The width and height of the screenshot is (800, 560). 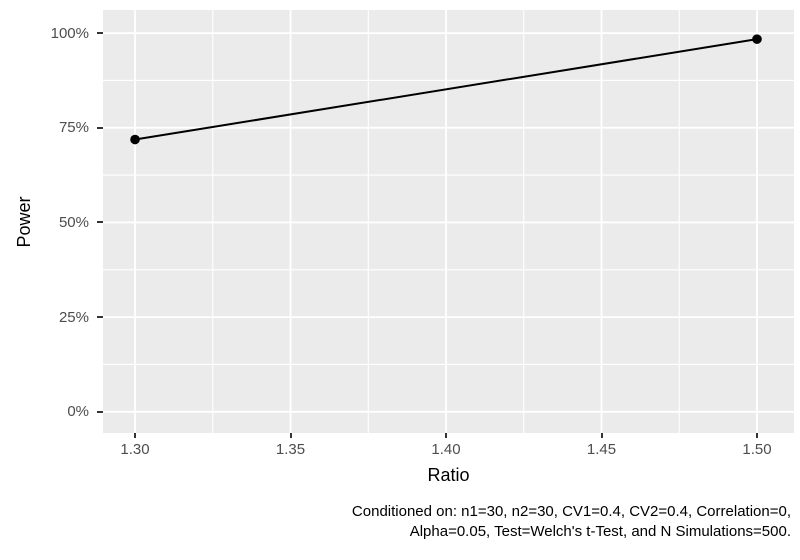 I want to click on x-tick-label: 1.50, so click(x=757, y=449).